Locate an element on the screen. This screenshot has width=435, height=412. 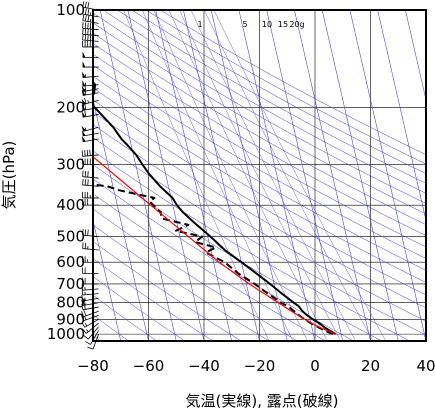
y-tick-label: 400 is located at coordinates (70, 205).